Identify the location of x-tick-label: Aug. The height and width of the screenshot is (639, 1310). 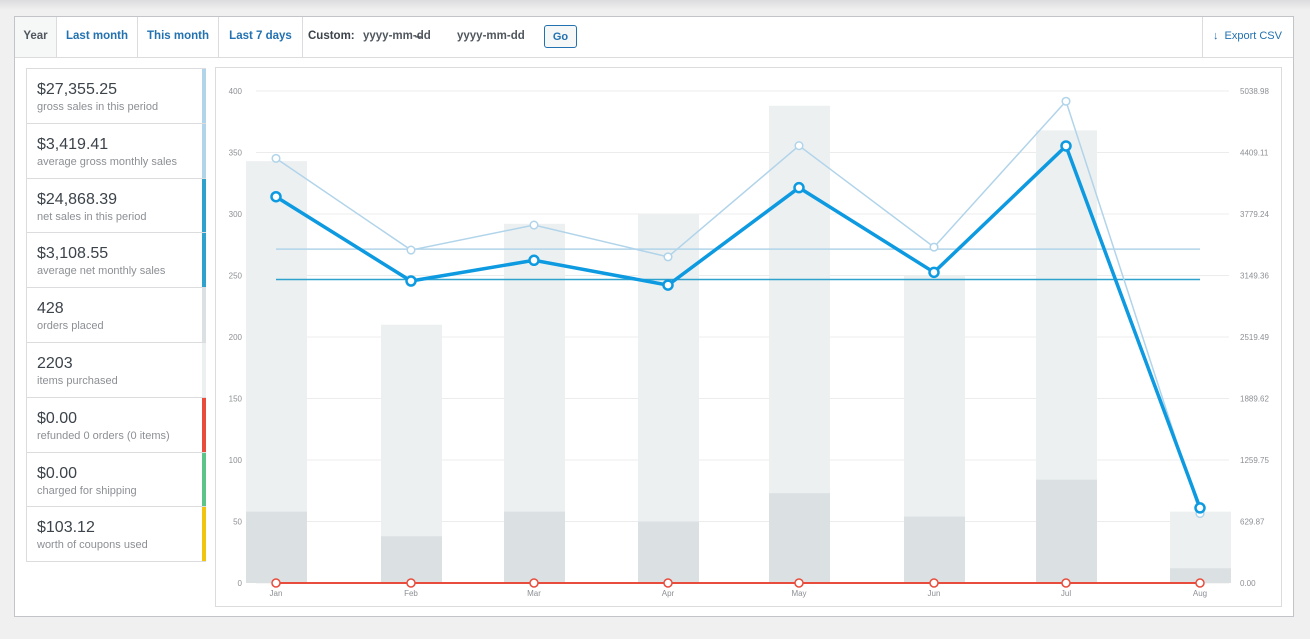
(1200, 593).